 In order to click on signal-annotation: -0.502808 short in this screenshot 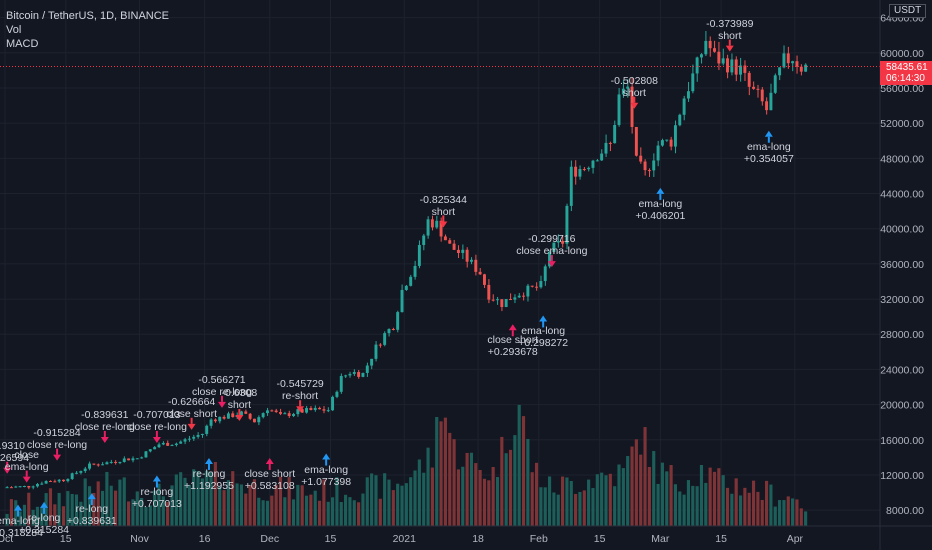, I will do `click(634, 87)`.